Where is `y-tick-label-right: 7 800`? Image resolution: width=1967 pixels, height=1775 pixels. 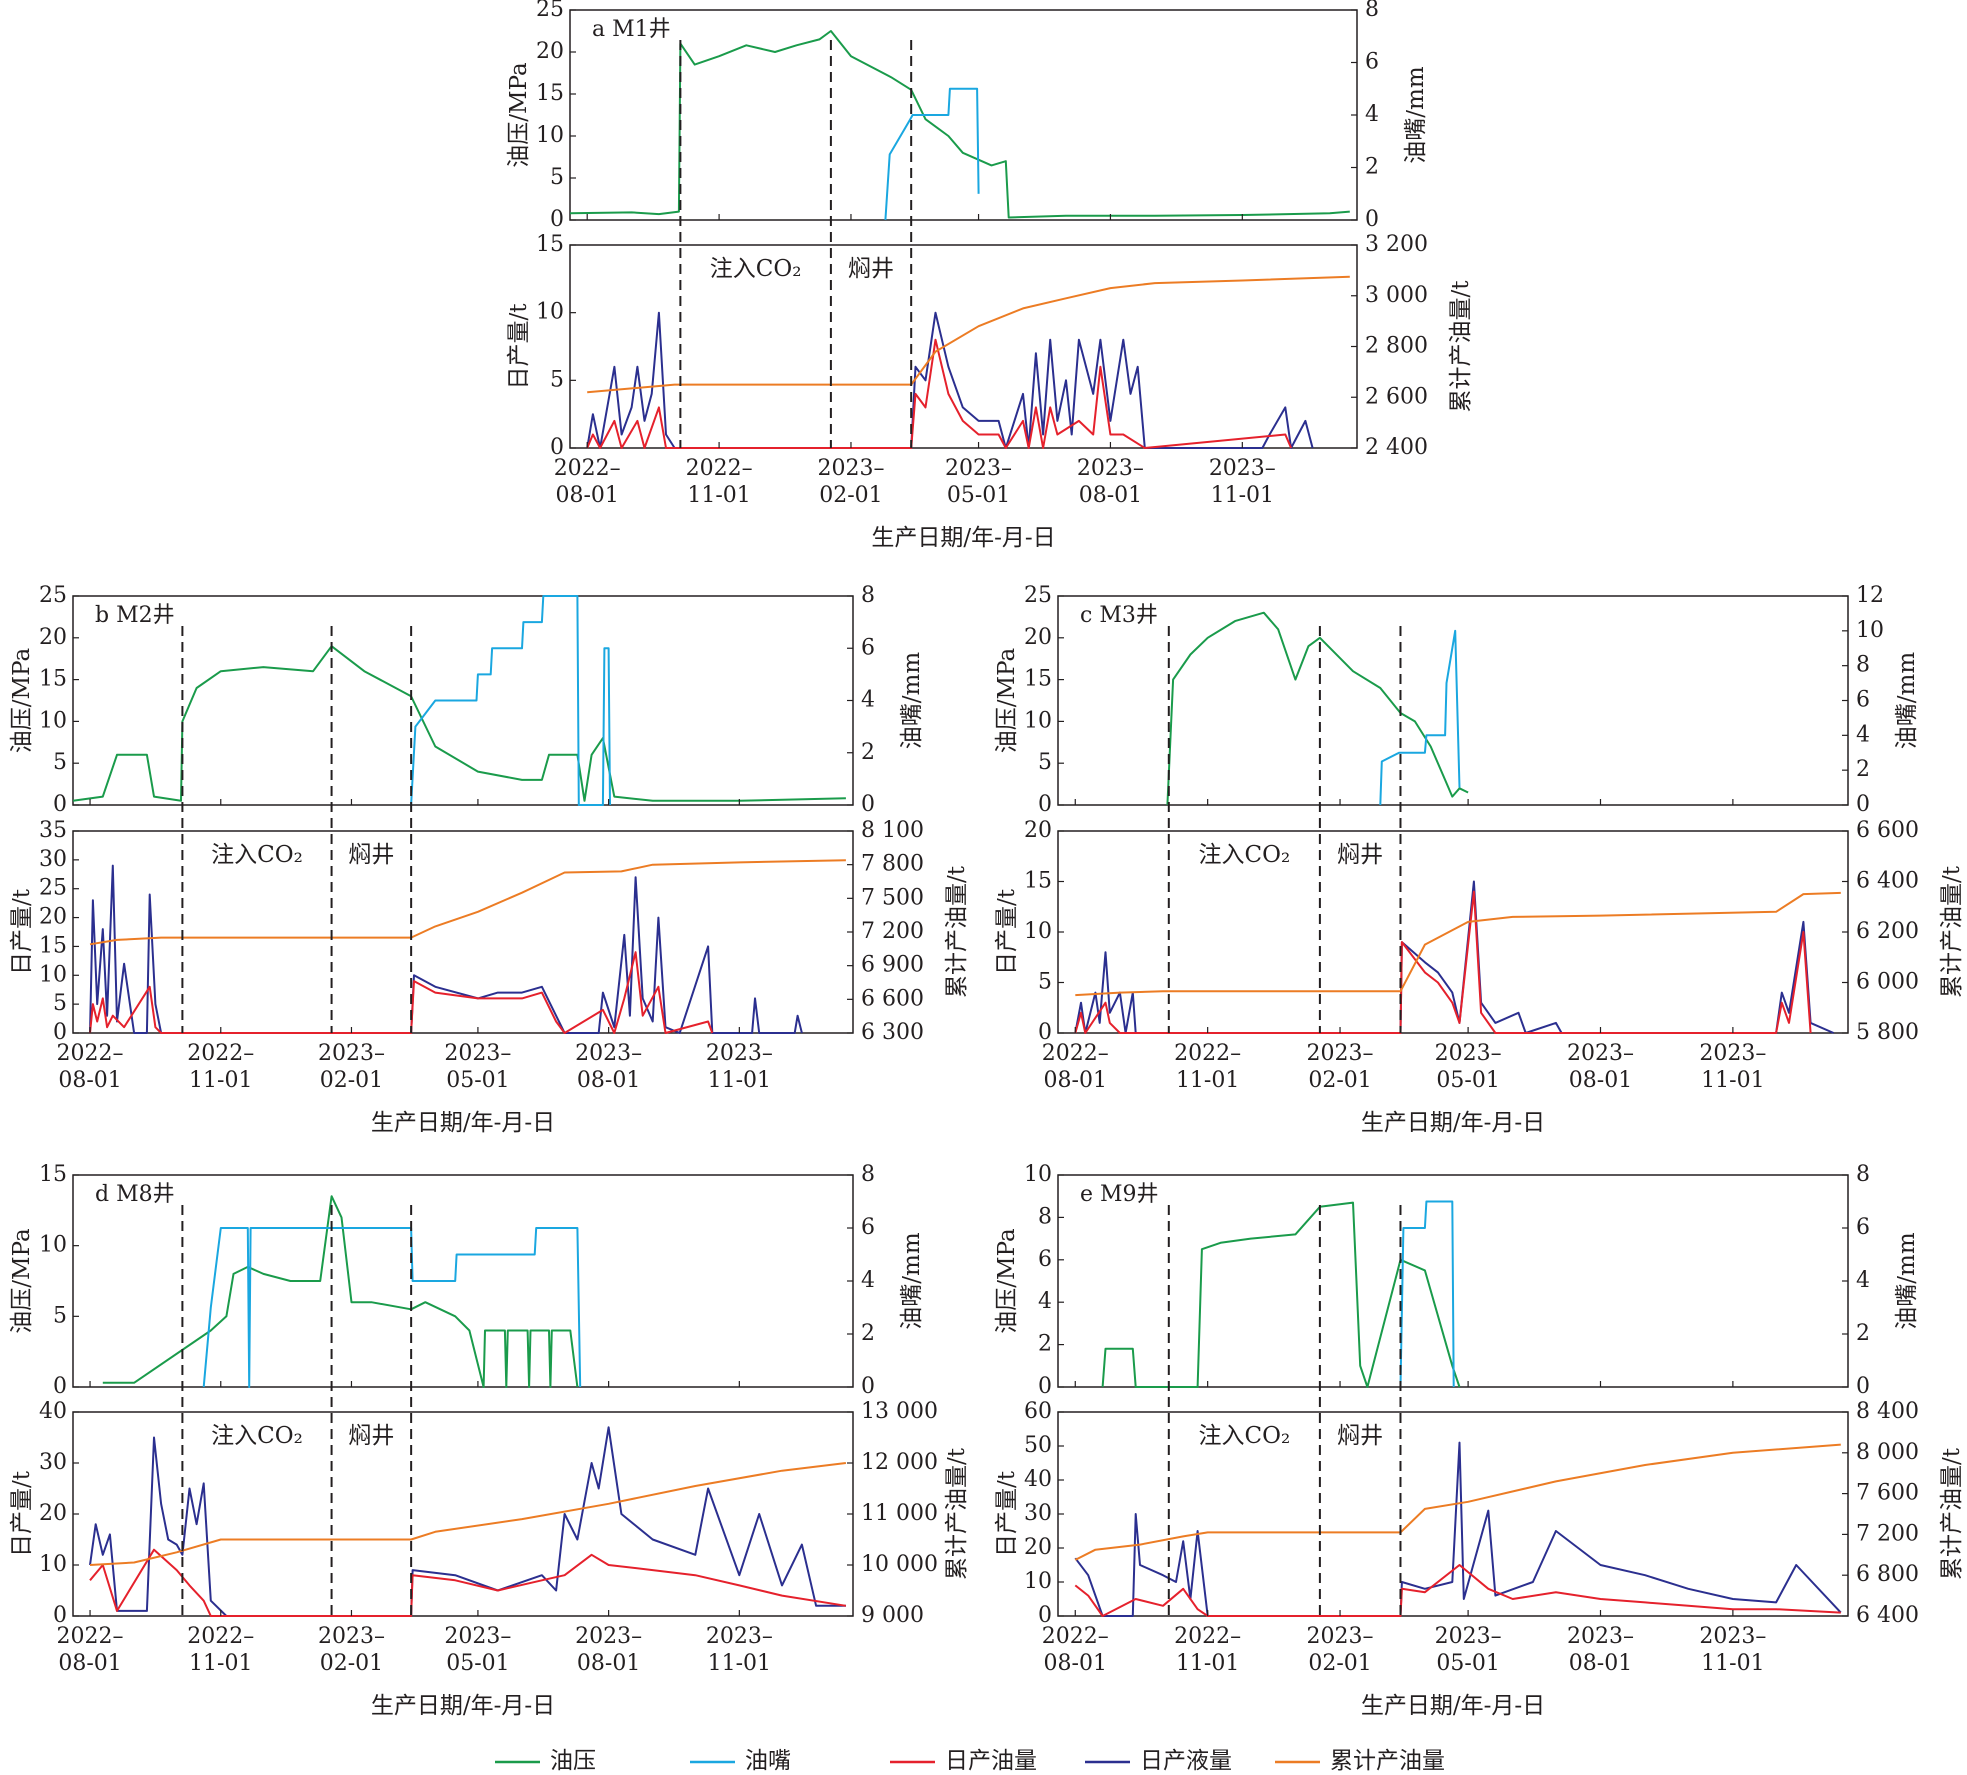
y-tick-label-right: 7 800 is located at coordinates (892, 864).